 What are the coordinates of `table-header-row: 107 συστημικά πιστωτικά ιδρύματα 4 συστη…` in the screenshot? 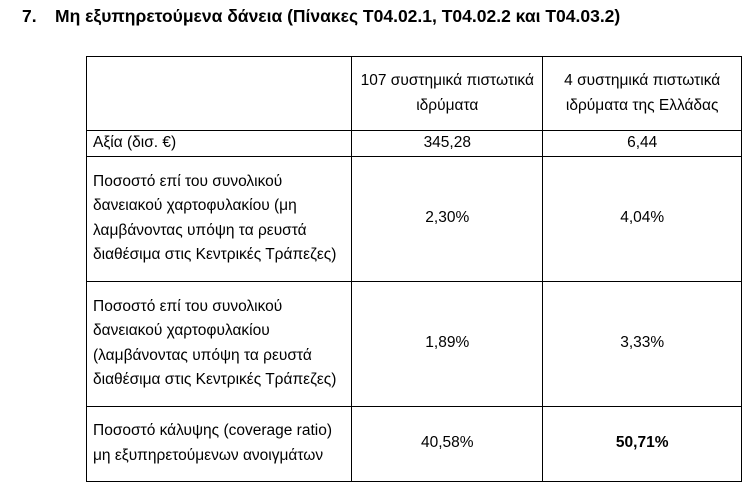 It's located at (413, 93).